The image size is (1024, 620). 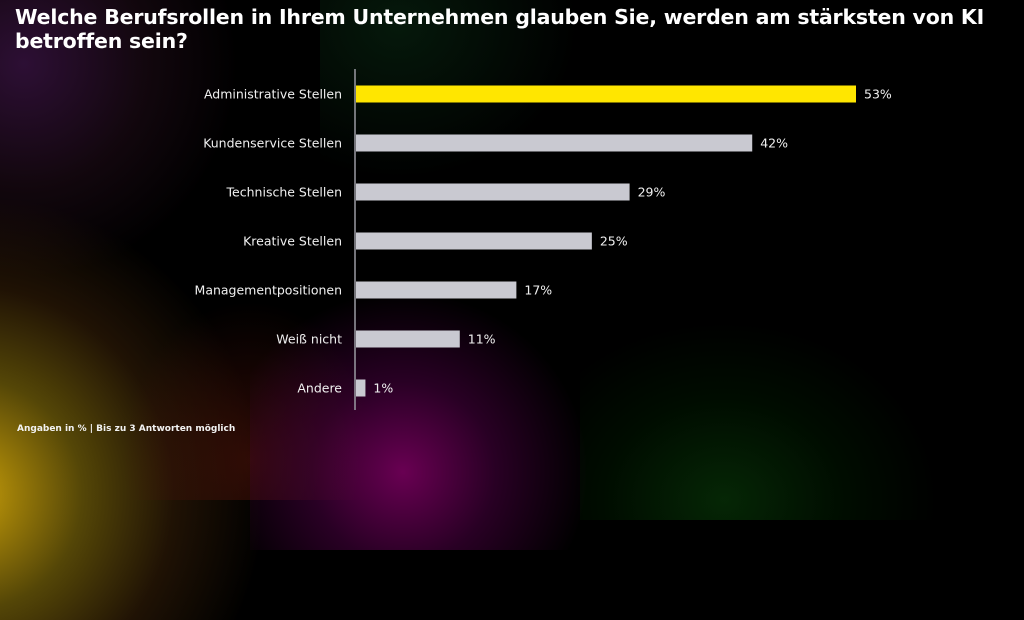 What do you see at coordinates (554, 143) in the screenshot?
I see `bar-kundenservice-stellen` at bounding box center [554, 143].